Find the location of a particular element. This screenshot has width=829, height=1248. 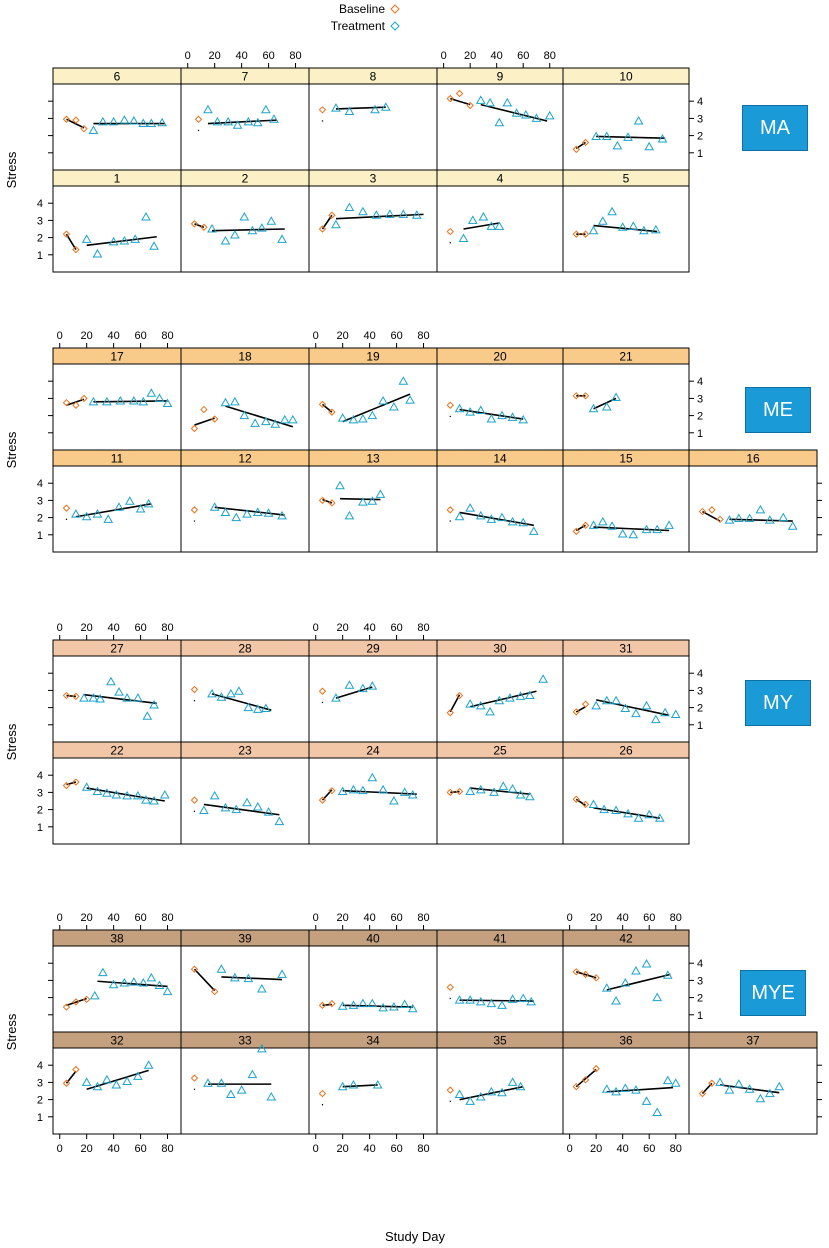

y-tick-label-3: 3 is located at coordinates (40, 1083).